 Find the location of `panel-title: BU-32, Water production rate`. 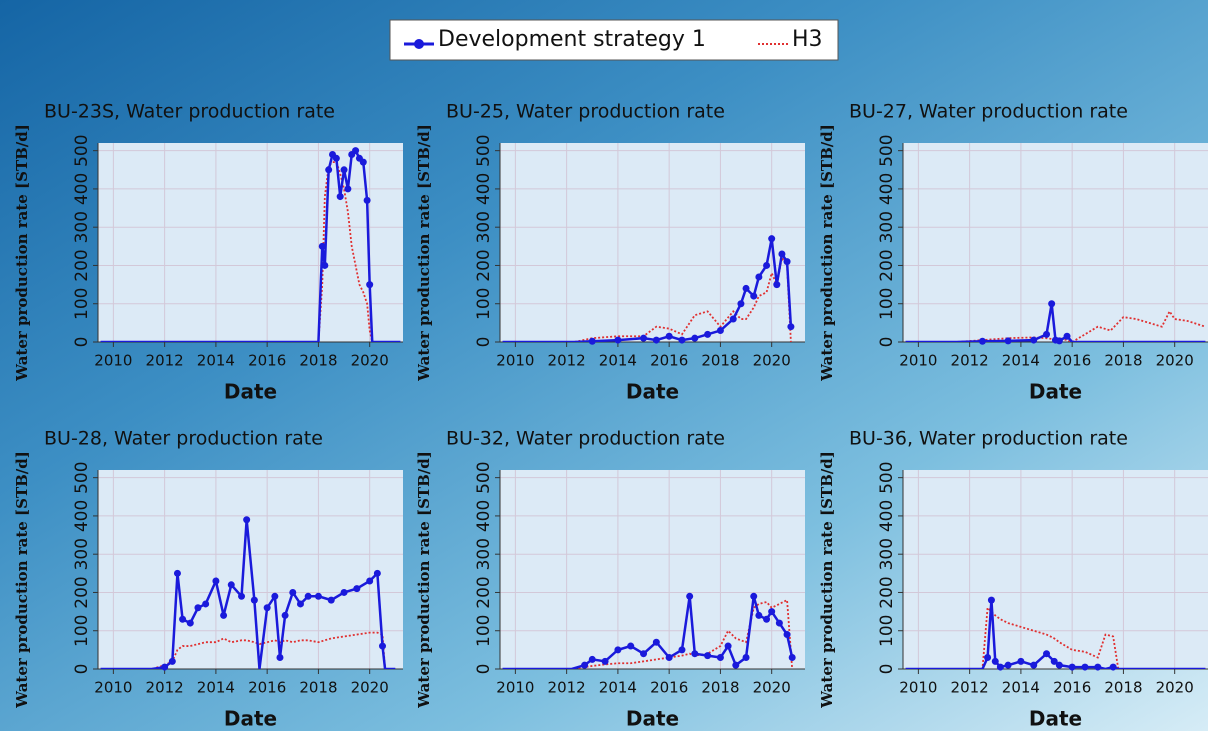

panel-title: BU-32, Water production rate is located at coordinates (585, 439).